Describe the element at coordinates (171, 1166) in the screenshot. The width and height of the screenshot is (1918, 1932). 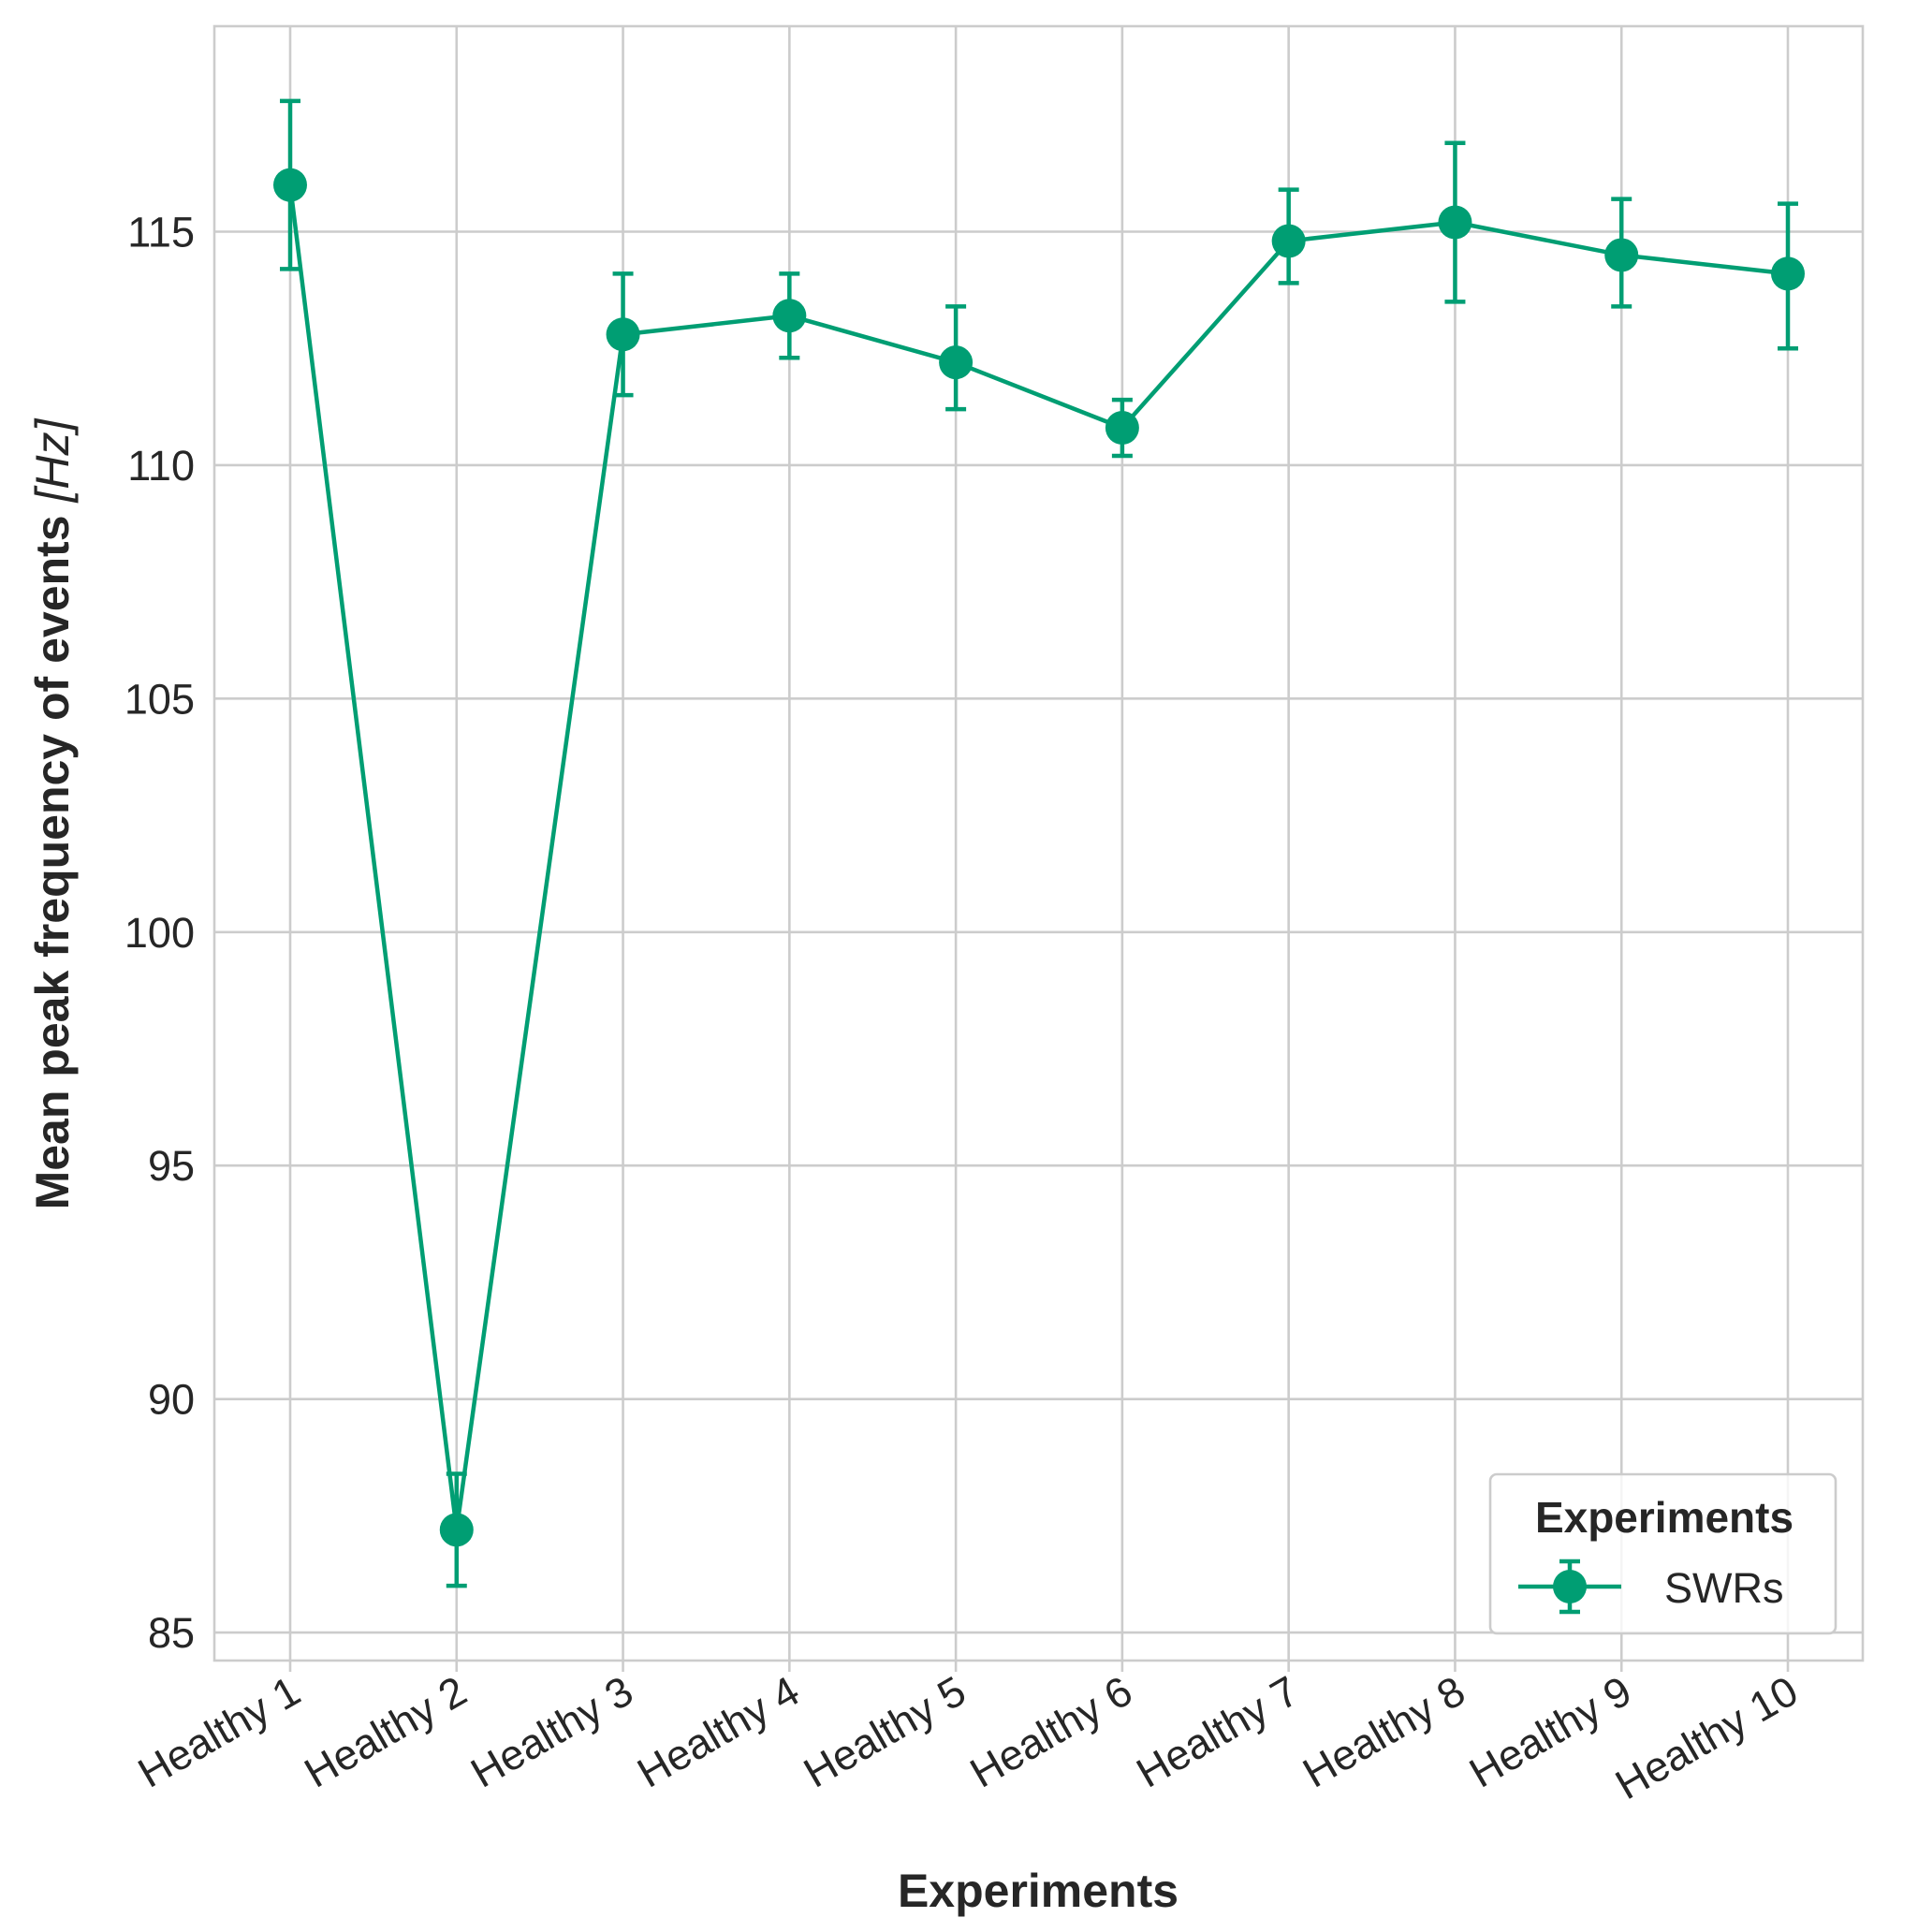
I see `y-tick-label: 95` at that location.